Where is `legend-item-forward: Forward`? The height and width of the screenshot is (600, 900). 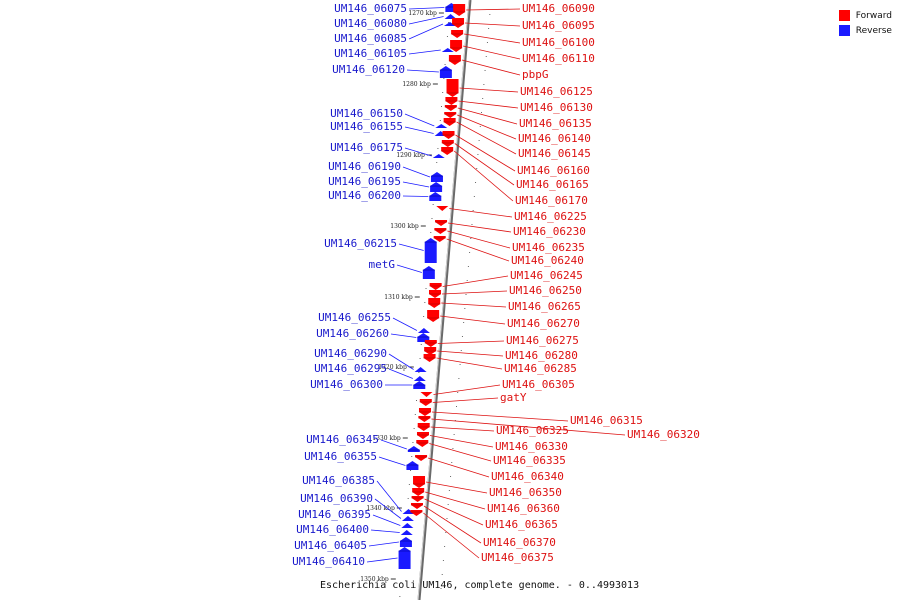
legend-item-forward: Forward is located at coordinates (865, 15).